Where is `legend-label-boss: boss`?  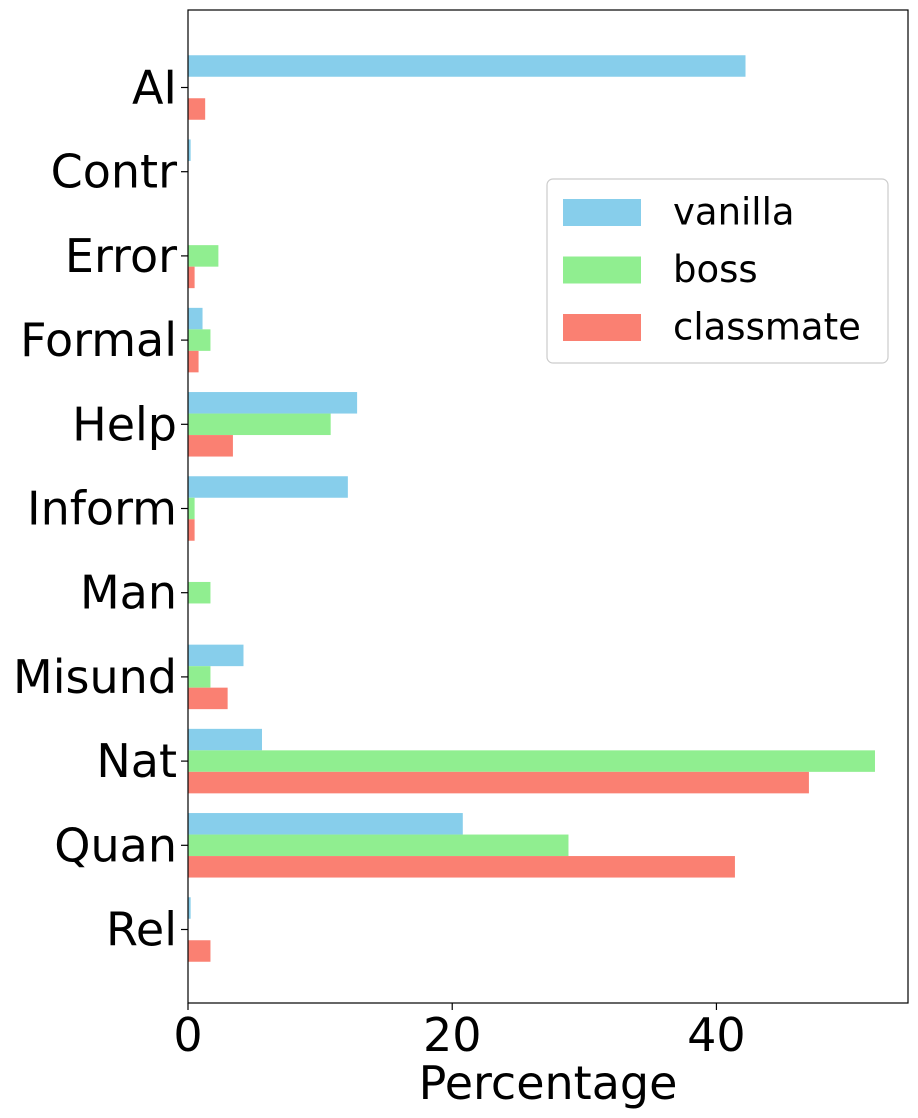 legend-label-boss: boss is located at coordinates (715, 269).